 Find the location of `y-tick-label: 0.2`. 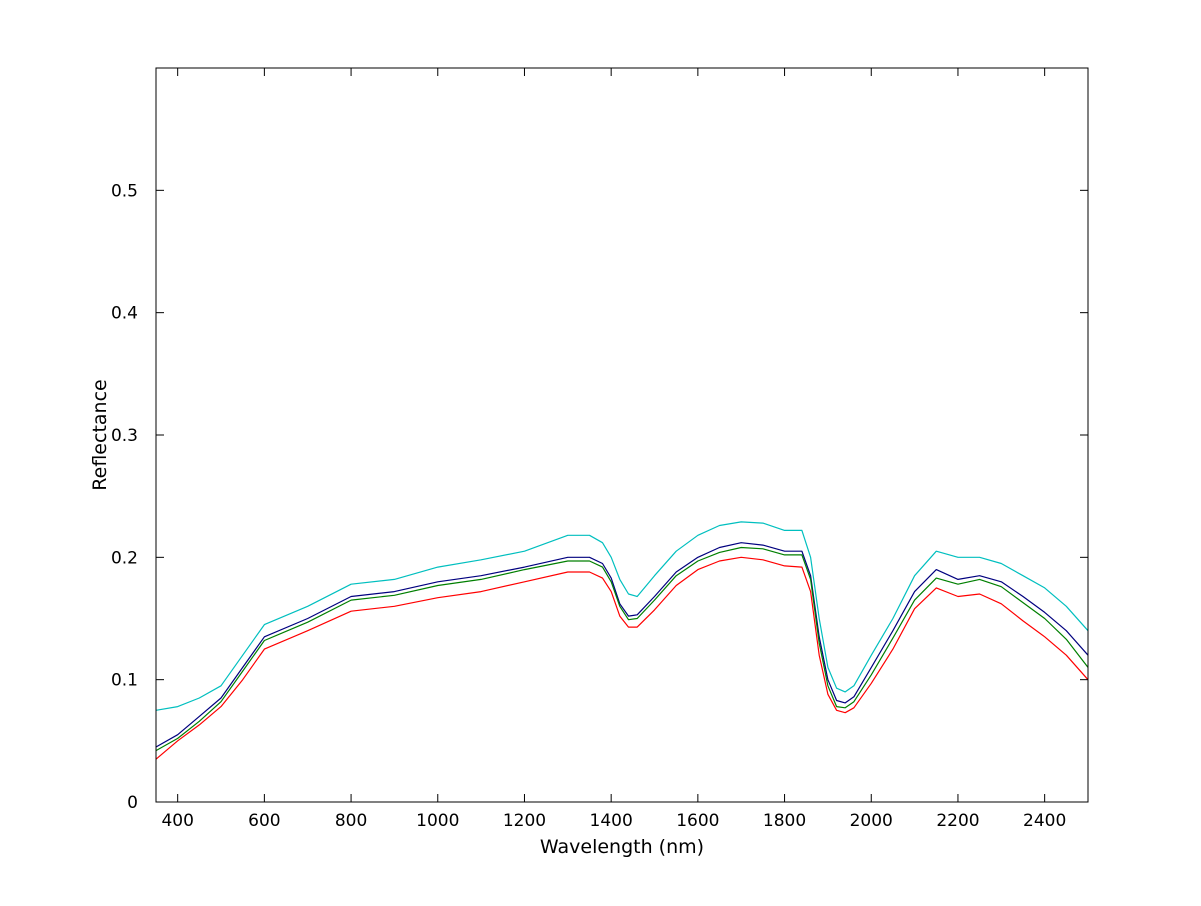

y-tick-label: 0.2 is located at coordinates (124, 558).